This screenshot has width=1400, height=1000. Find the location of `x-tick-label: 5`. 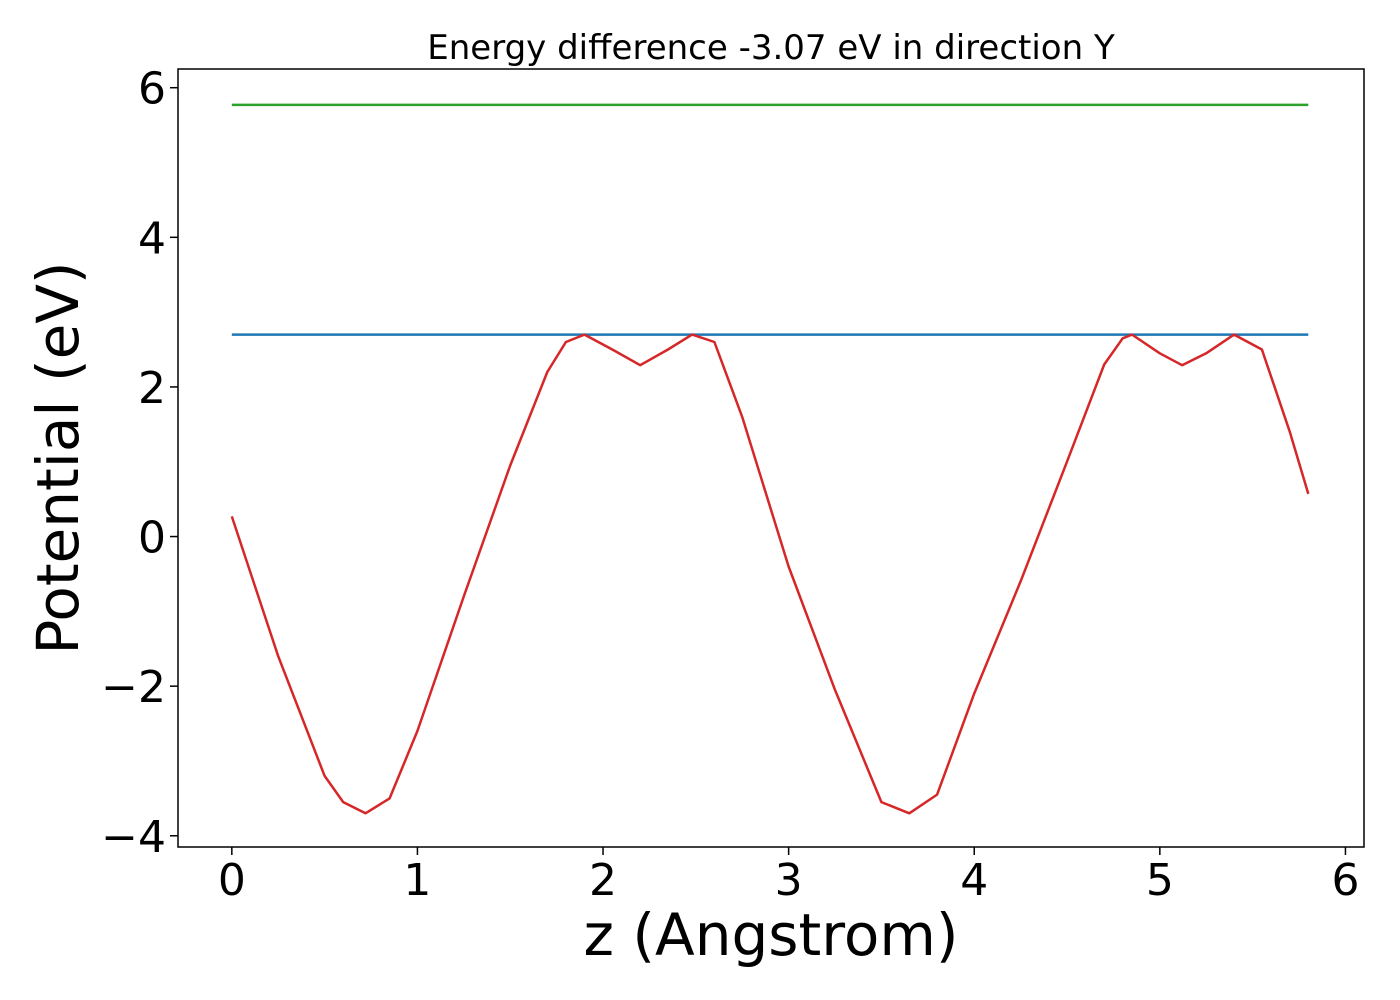

x-tick-label: 5 is located at coordinates (1160, 880).